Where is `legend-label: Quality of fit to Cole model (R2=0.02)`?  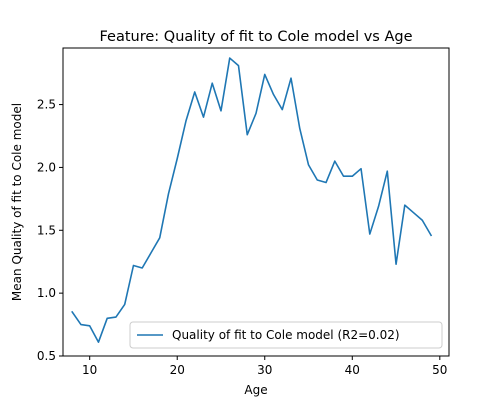 legend-label: Quality of fit to Cole model (R2=0.02) is located at coordinates (286, 335).